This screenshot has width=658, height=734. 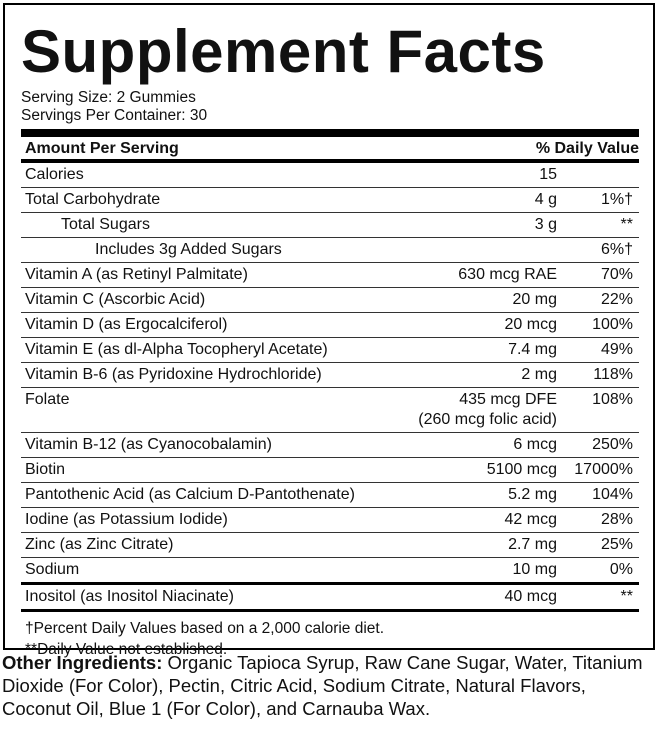 I want to click on nutrient-name: Vitamin A (as Retinyl Palmitate), so click(x=136, y=274).